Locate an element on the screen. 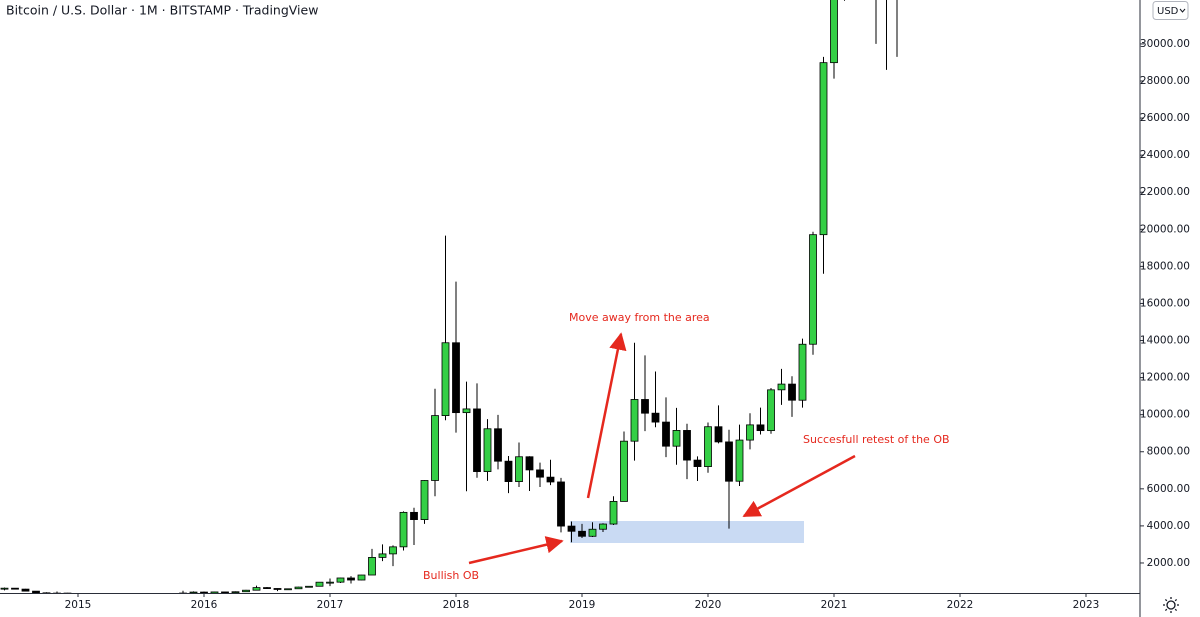  annotation-text: Succesfull retest of the OB is located at coordinates (876, 439).